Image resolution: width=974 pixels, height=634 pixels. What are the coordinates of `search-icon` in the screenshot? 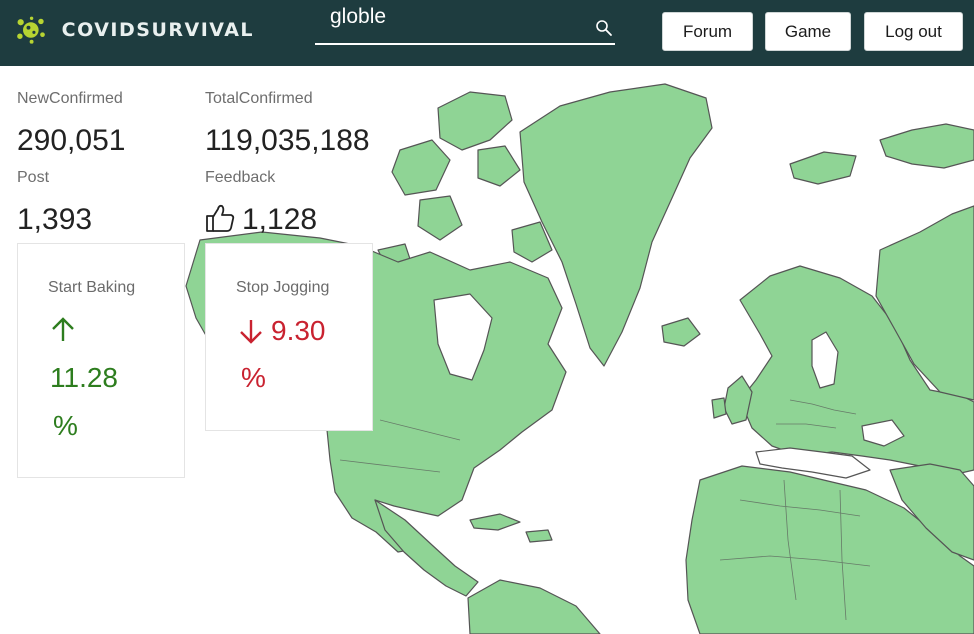 It's located at (604, 28).